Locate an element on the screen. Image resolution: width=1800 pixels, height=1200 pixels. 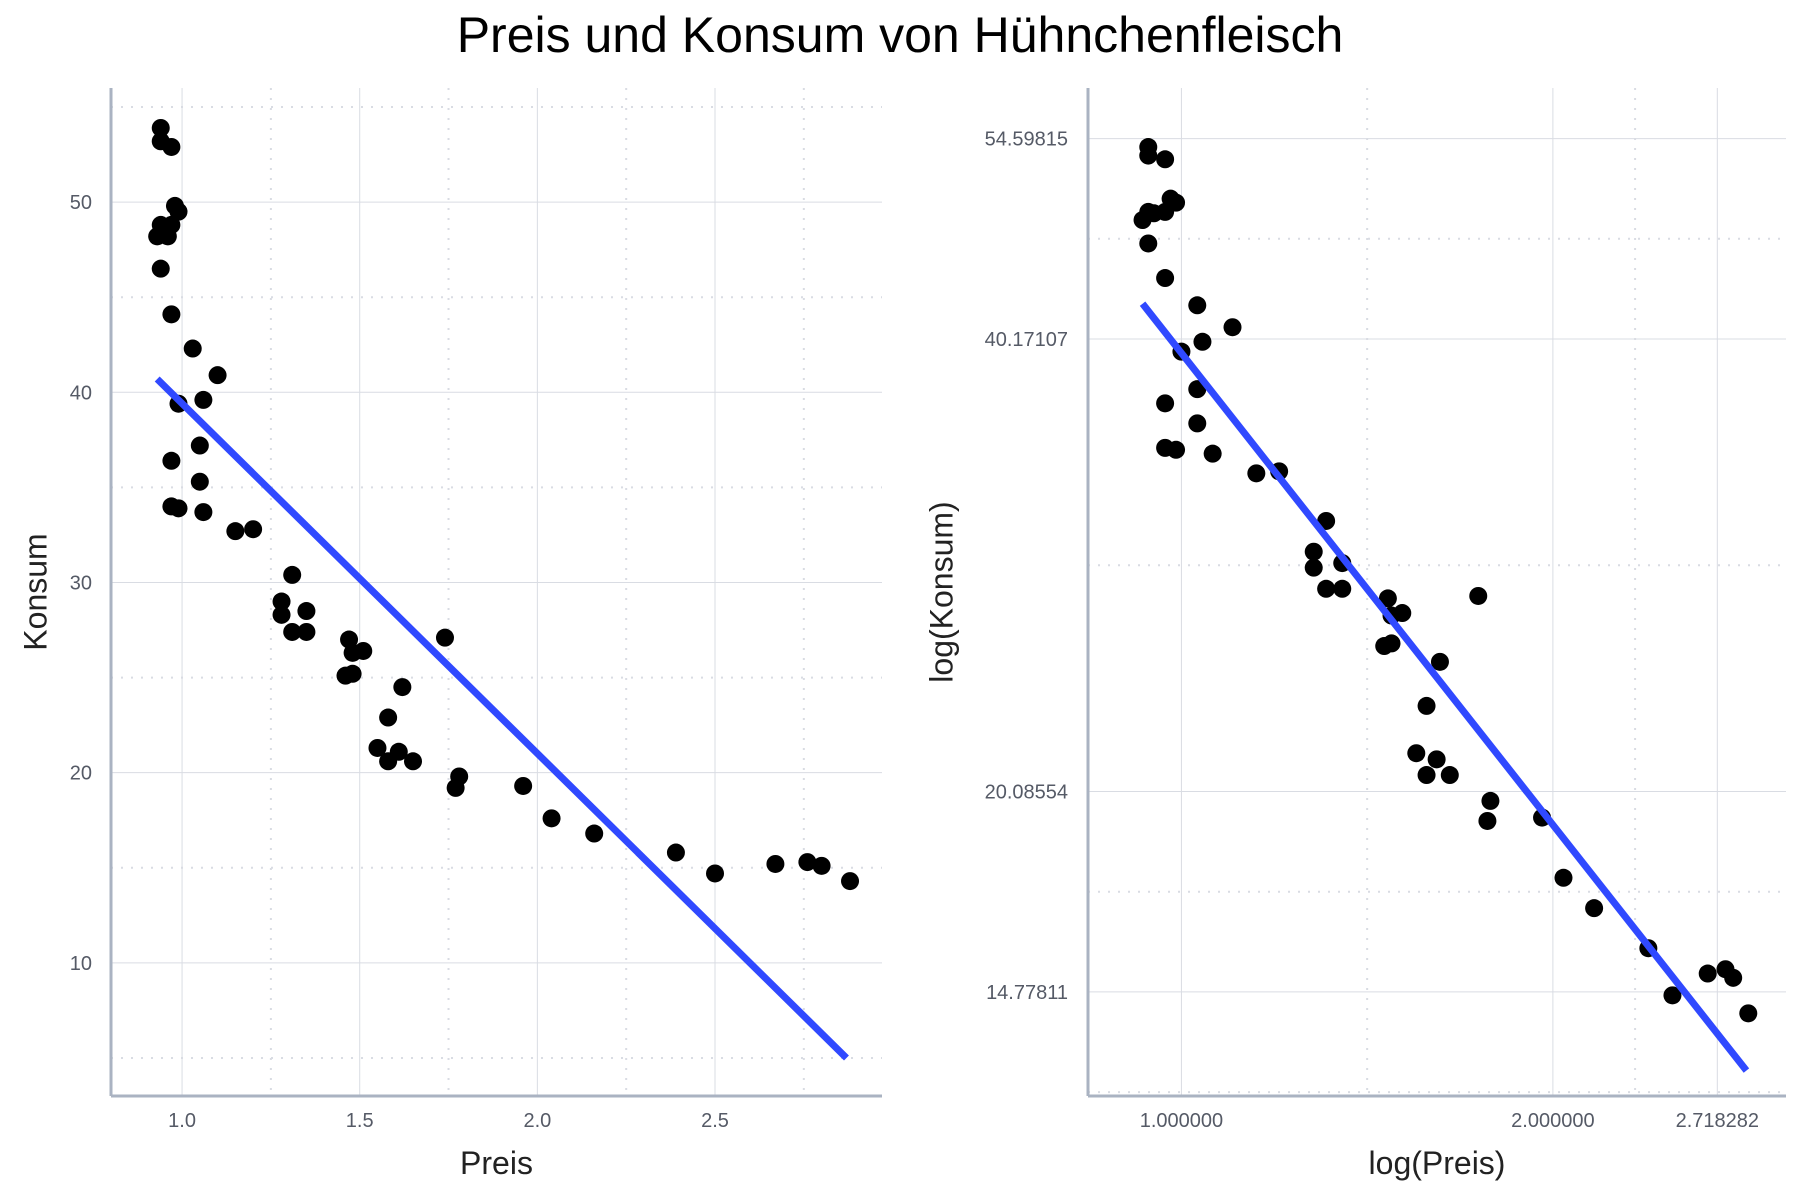
x-tick-label: 2.5 is located at coordinates (715, 1121).